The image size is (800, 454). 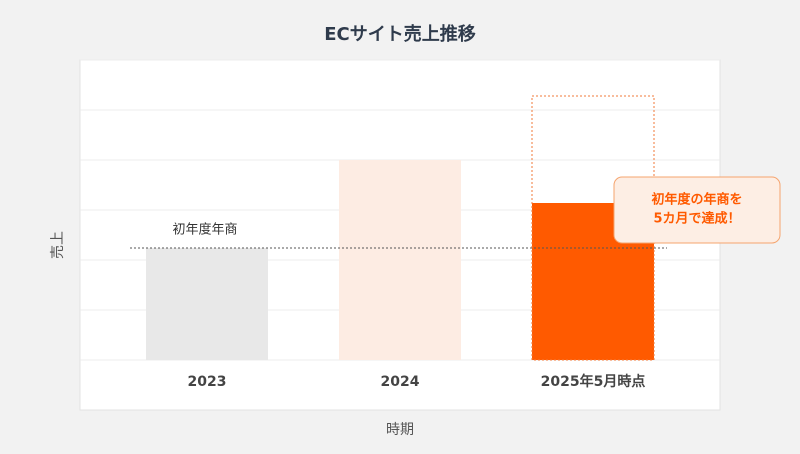 What do you see at coordinates (696, 219) in the screenshot?
I see `callout-text: 5カ月で達成！` at bounding box center [696, 219].